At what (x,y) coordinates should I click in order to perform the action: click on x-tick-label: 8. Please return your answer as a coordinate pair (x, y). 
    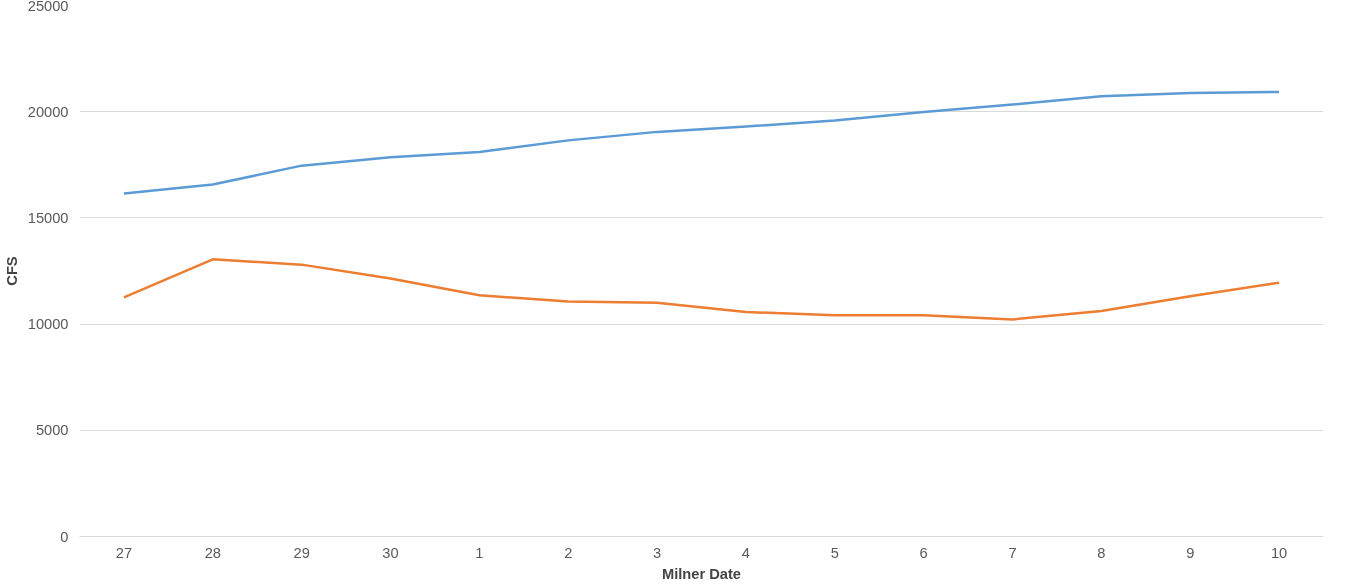
    Looking at the image, I should click on (1101, 552).